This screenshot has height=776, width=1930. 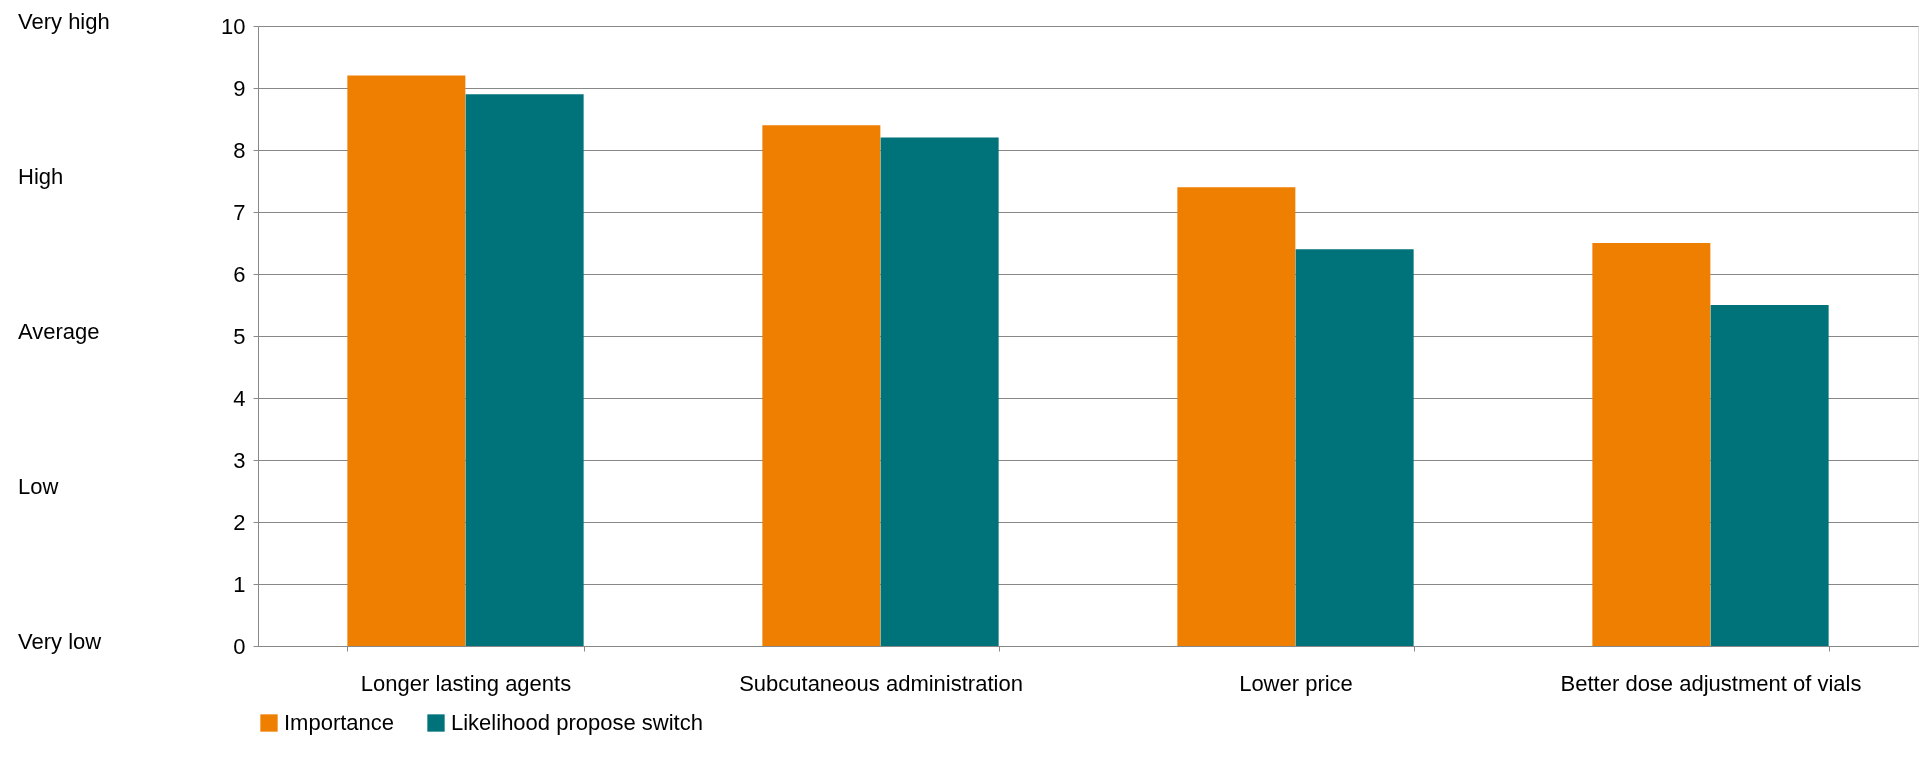 What do you see at coordinates (59, 331) in the screenshot?
I see `text: Average` at bounding box center [59, 331].